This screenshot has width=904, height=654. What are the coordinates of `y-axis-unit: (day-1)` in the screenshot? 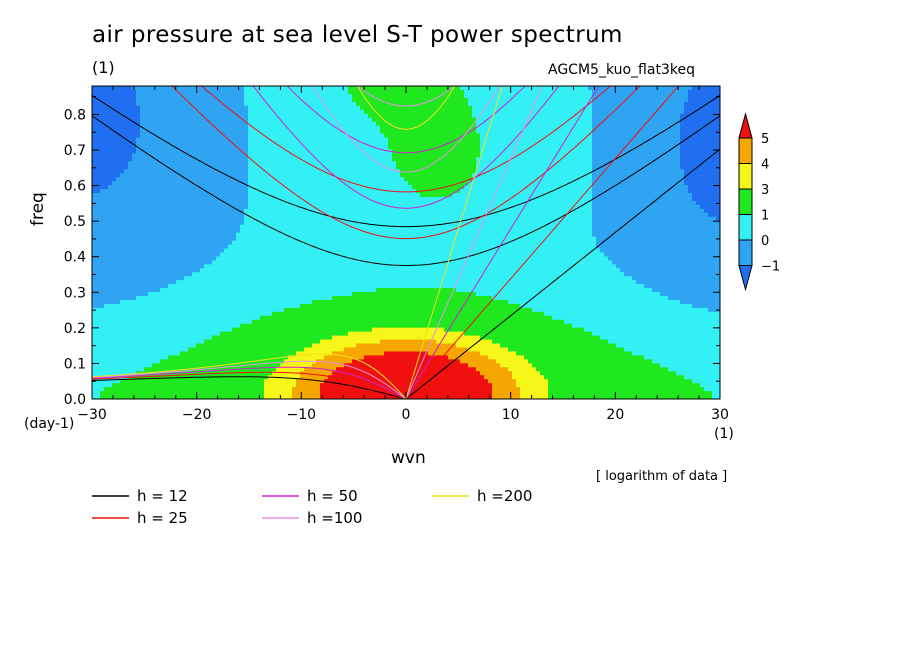 It's located at (49, 424).